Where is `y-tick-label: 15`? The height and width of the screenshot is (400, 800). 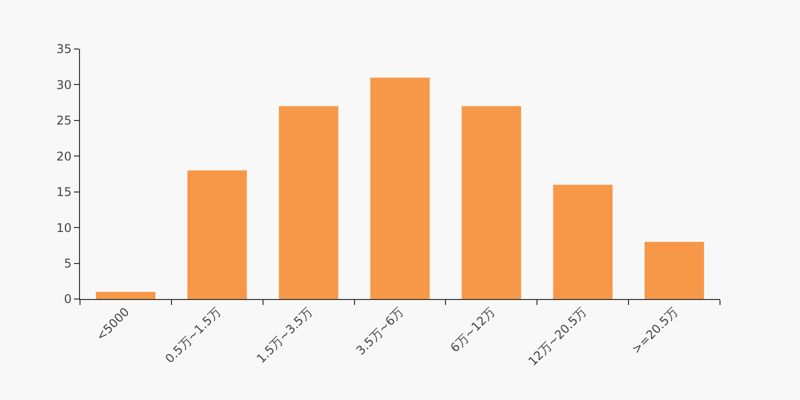
y-tick-label: 15 is located at coordinates (64, 192).